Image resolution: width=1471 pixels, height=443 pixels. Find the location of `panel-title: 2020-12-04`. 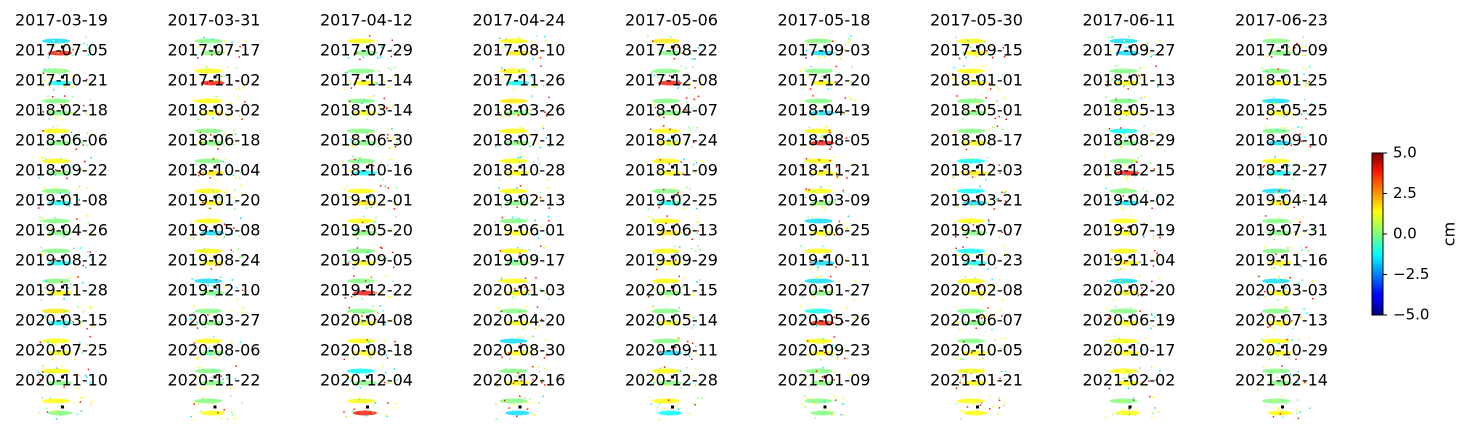

panel-title: 2020-12-04 is located at coordinates (366, 380).